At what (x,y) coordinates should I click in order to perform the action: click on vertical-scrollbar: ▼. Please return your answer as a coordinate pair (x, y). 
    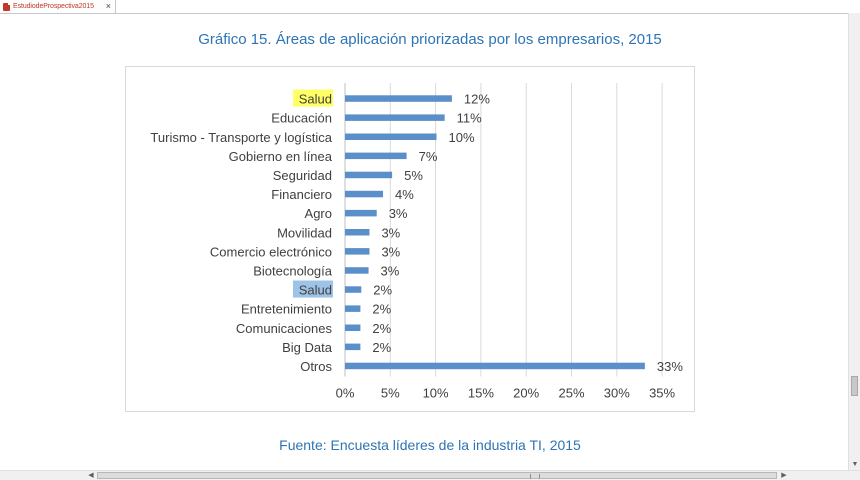
    Looking at the image, I should click on (854, 241).